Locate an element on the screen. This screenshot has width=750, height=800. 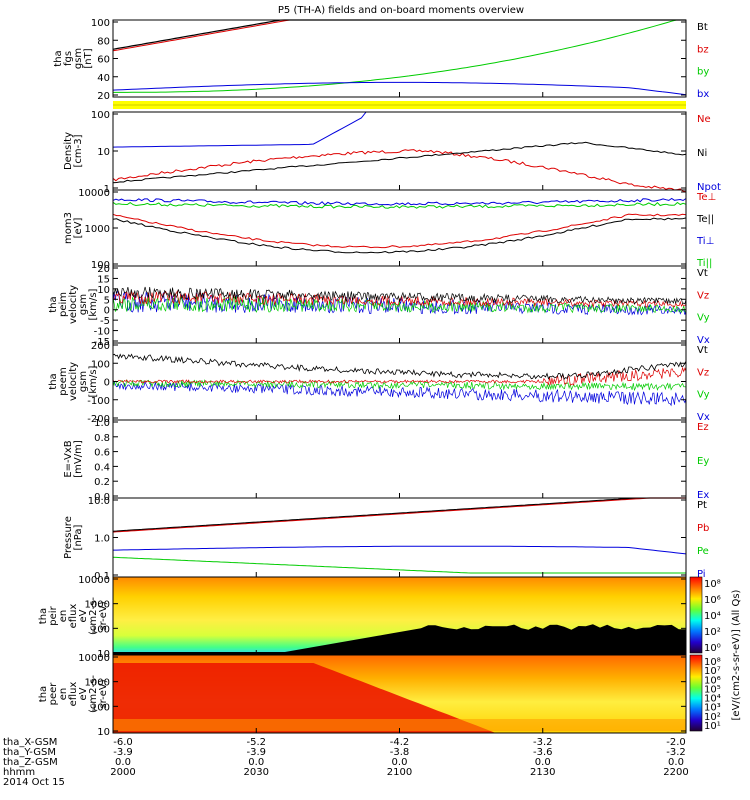
xaxis-value-x: -5.2 is located at coordinates (256, 742).